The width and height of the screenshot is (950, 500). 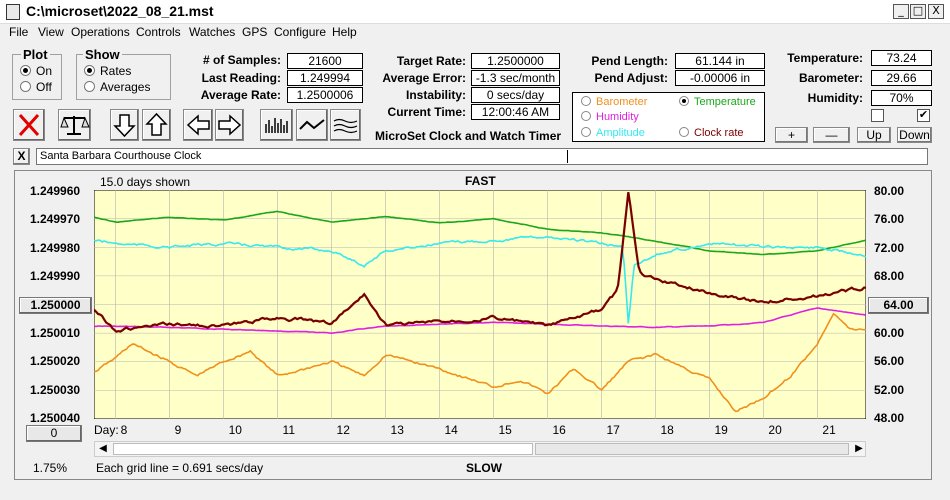 I want to click on x-tick-label: 21, so click(x=829, y=430).